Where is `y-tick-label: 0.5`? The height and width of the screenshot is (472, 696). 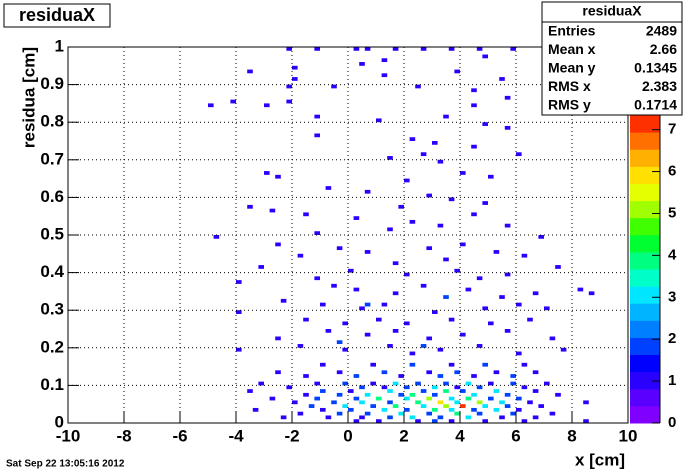
y-tick-label: 0.5 is located at coordinates (52, 233).